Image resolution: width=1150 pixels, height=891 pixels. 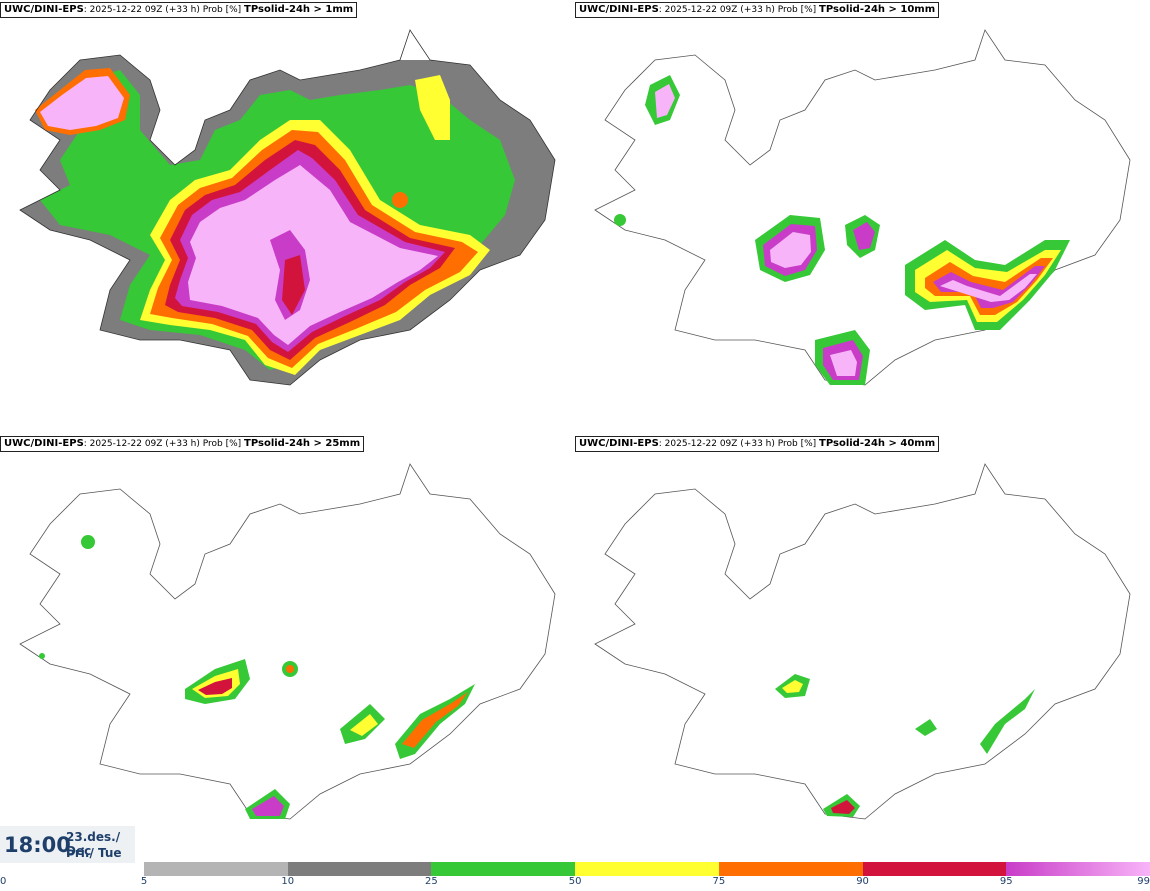 I want to click on threshold-label: TPsolid-24h > 1mm, so click(x=299, y=9).